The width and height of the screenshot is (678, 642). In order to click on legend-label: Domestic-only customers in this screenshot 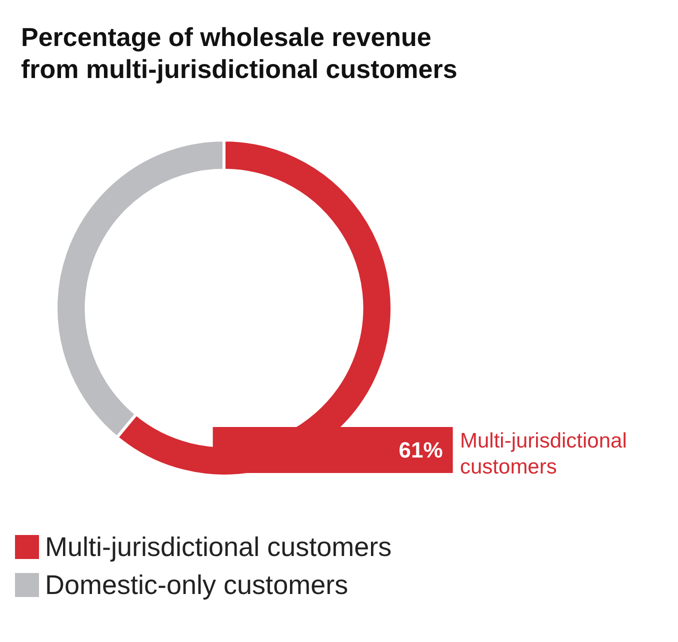, I will do `click(196, 585)`.